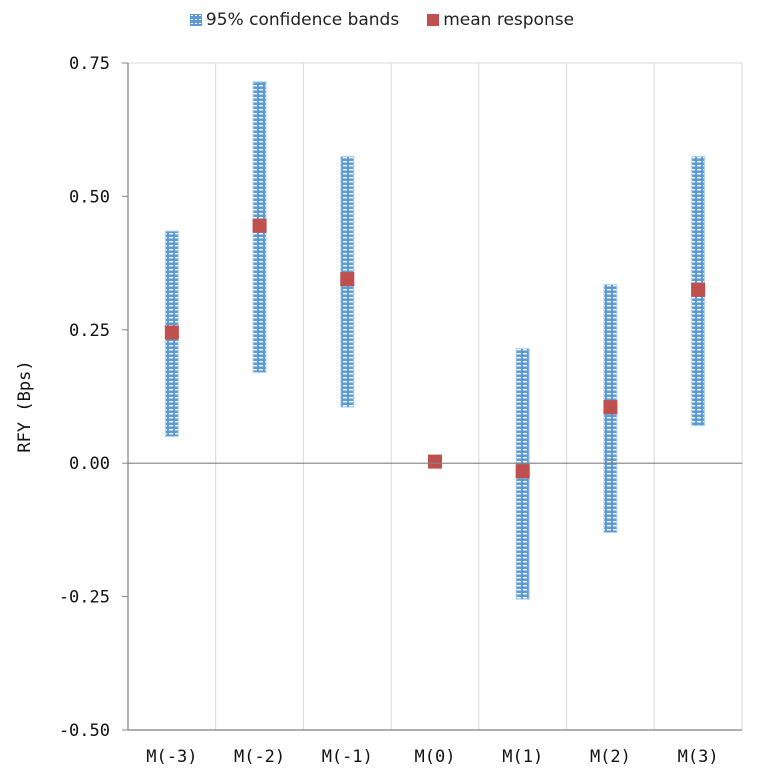  What do you see at coordinates (347, 757) in the screenshot?
I see `x-tick-label: M(-1)` at bounding box center [347, 757].